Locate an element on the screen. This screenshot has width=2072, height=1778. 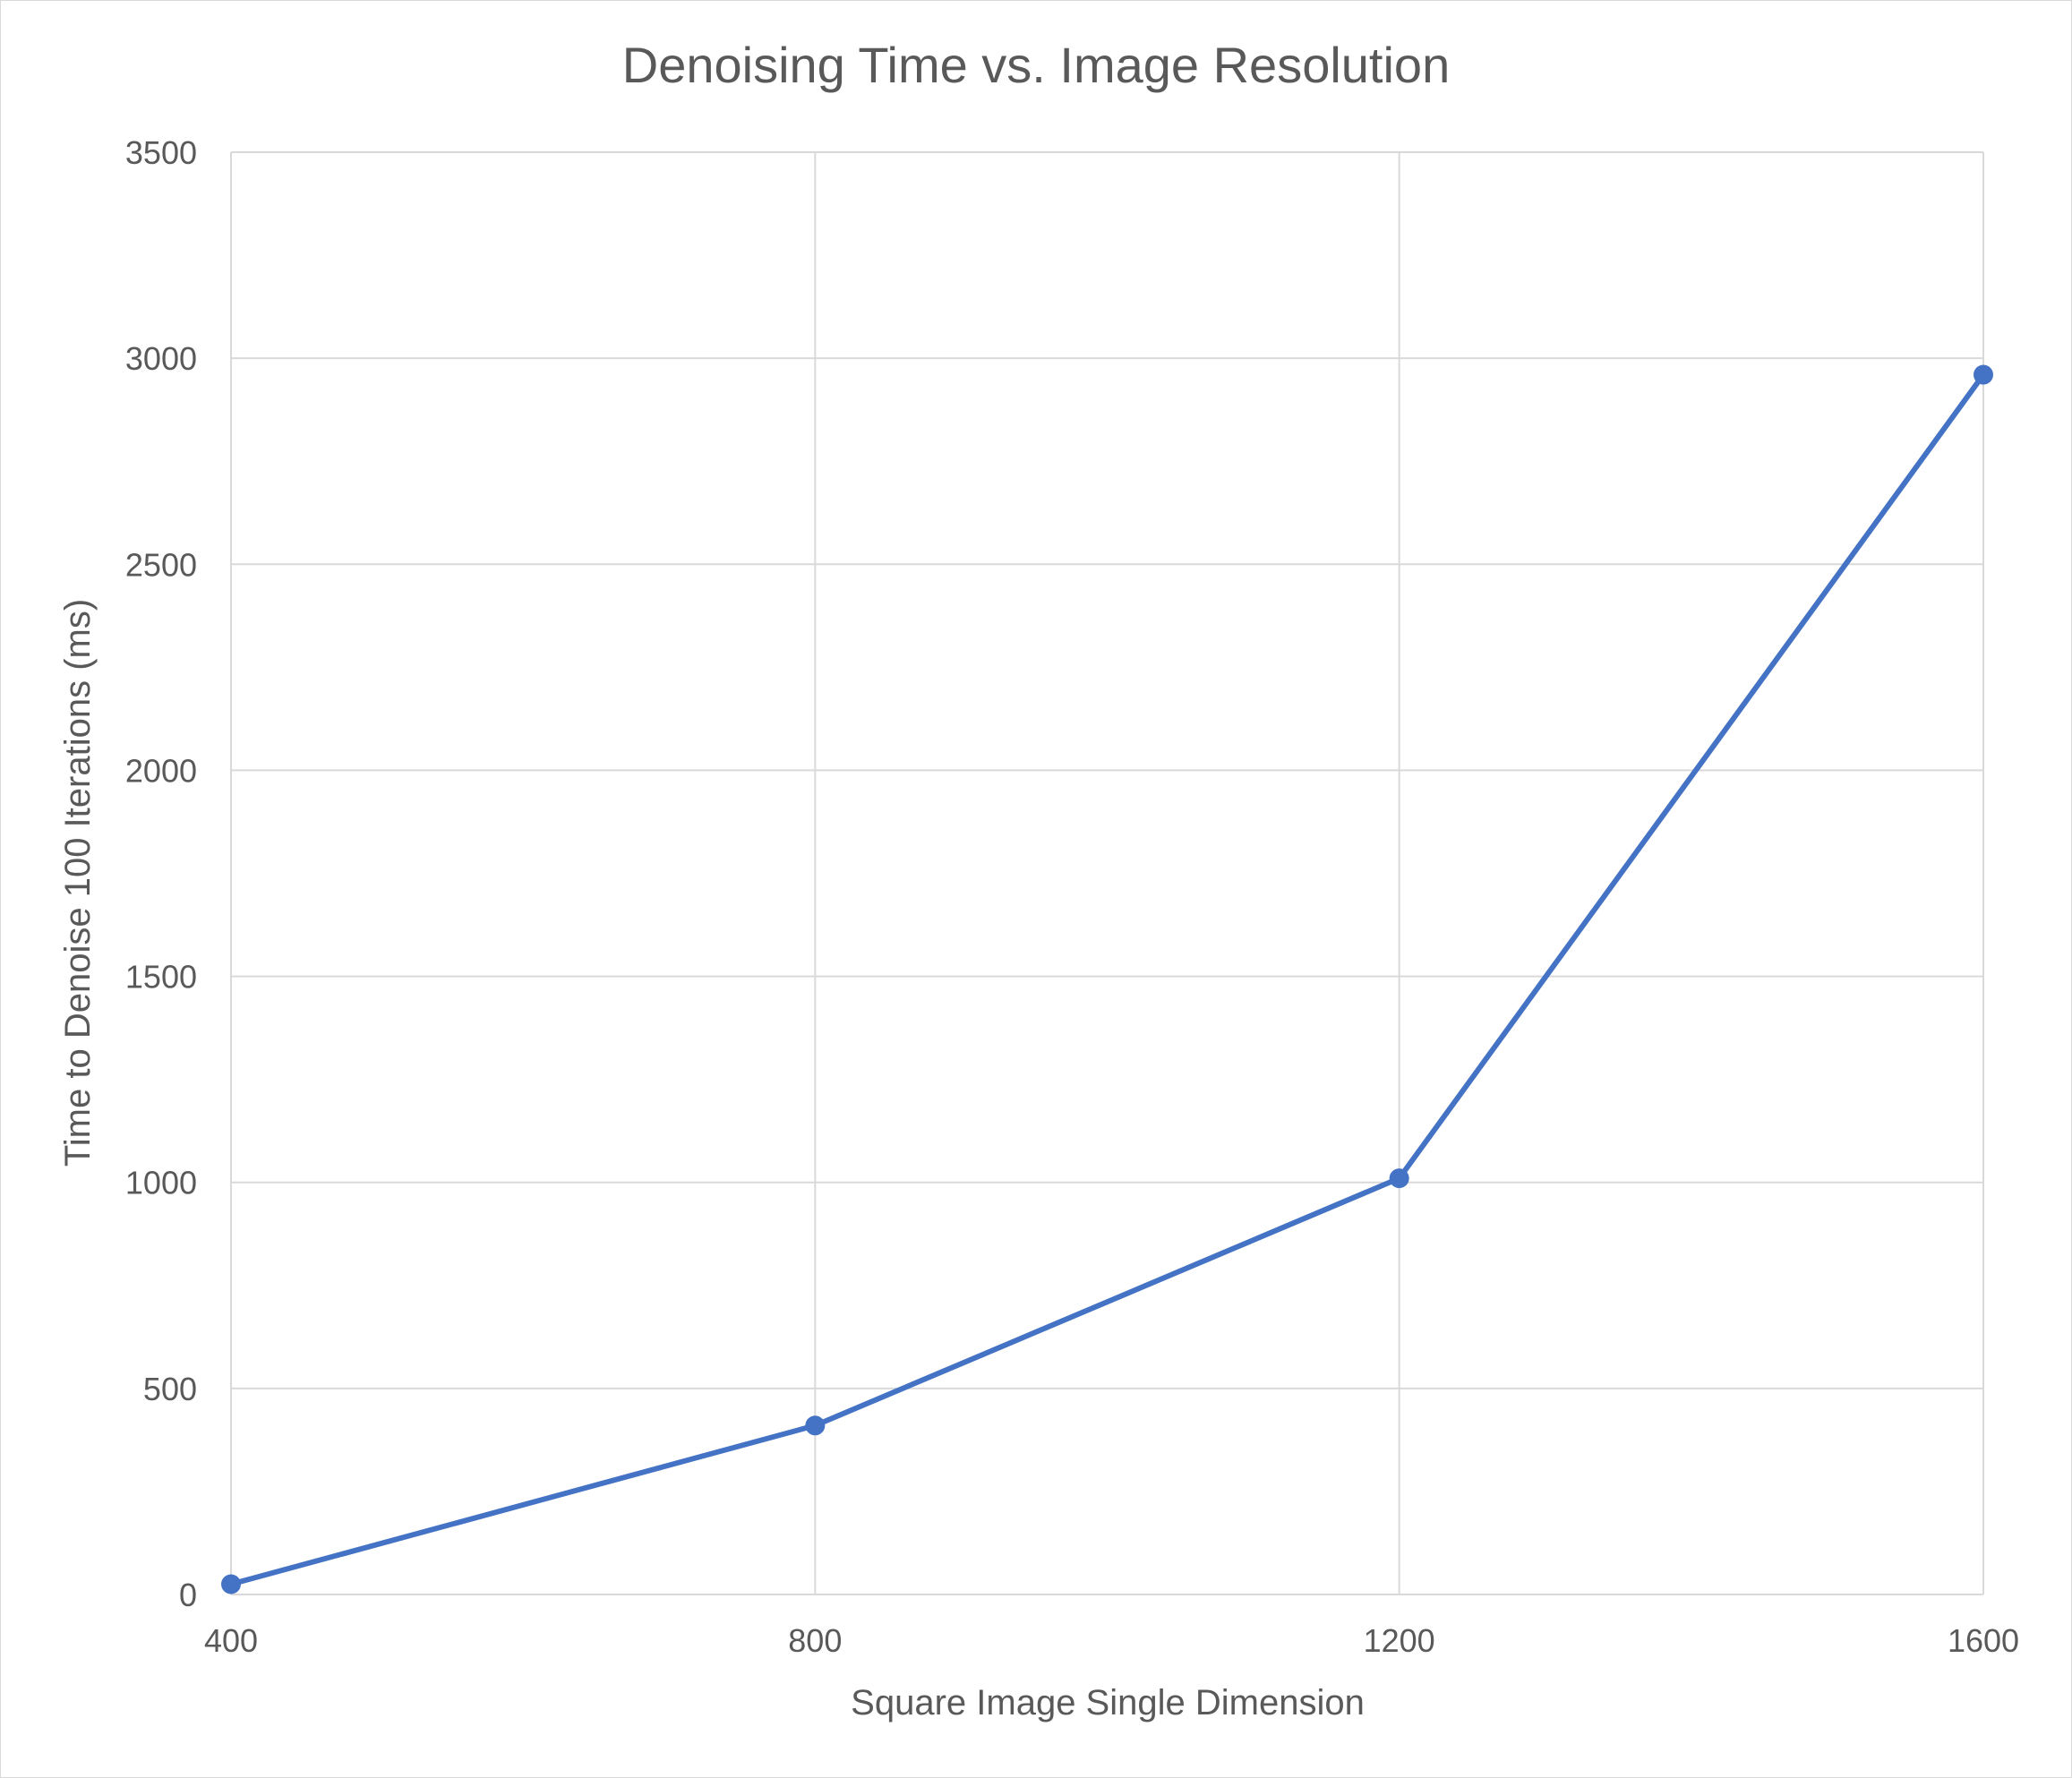
y-tick-label: 1000 is located at coordinates (161, 1183).